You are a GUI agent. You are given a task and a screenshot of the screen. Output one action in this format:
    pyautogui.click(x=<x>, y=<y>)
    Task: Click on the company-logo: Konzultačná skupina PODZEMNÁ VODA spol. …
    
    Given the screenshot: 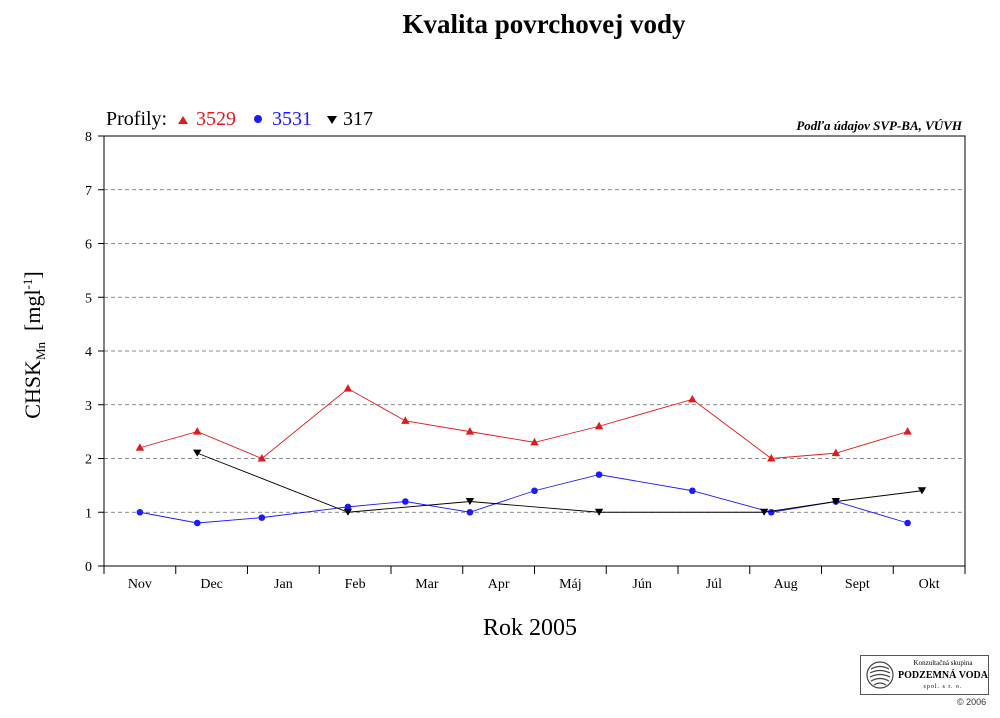 What is the action you would take?
    pyautogui.click(x=924, y=675)
    